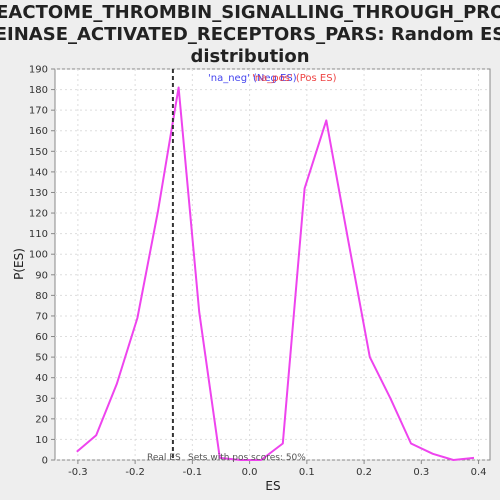  Describe the element at coordinates (41, 399) in the screenshot. I see `y-tick-label: 30` at that location.